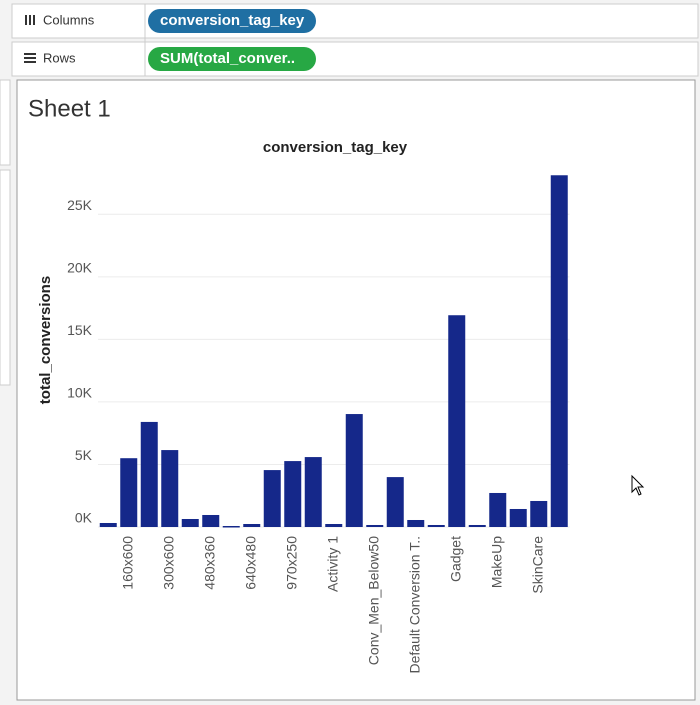  Describe the element at coordinates (30, 20) in the screenshot. I see `columns-icon` at that location.